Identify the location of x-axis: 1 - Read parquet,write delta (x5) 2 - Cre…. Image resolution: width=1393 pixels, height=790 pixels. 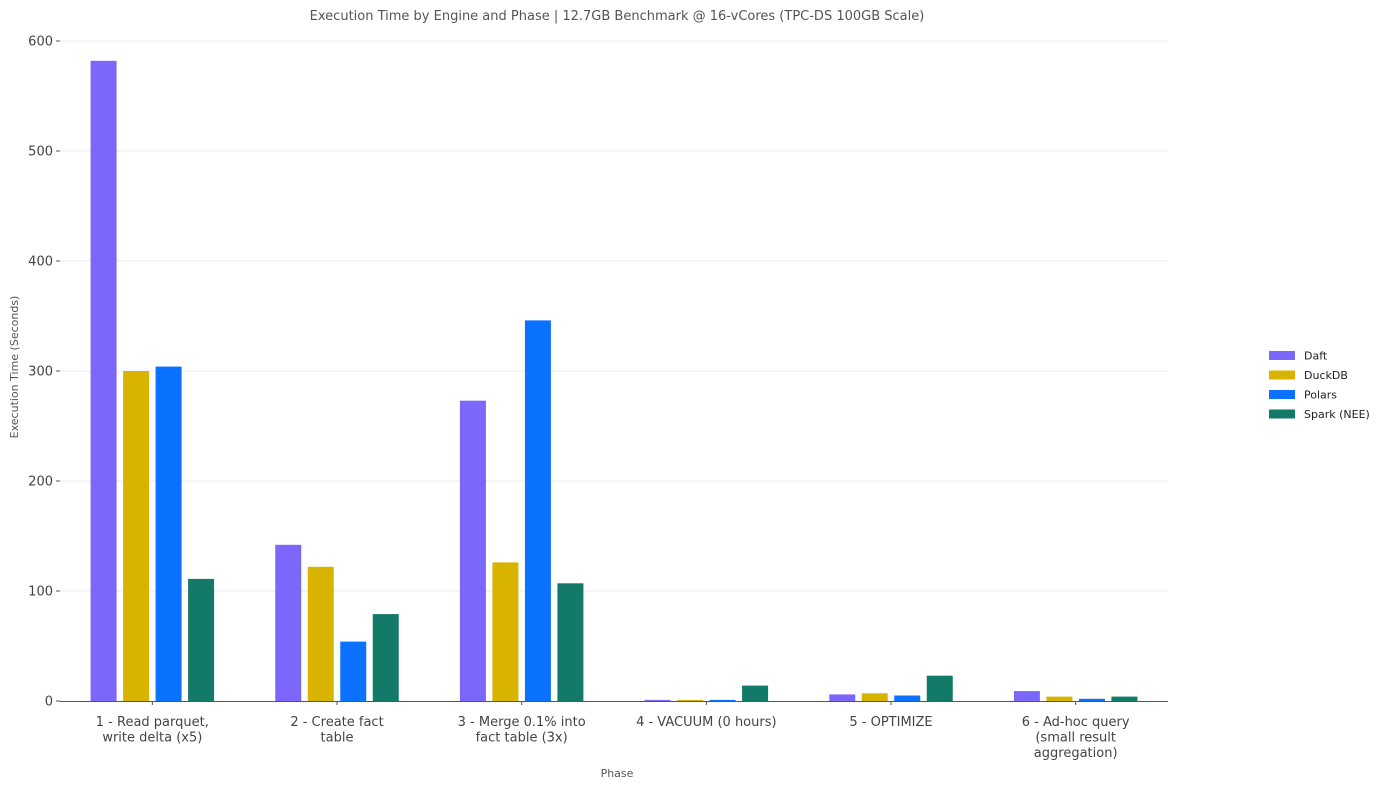
(613, 731).